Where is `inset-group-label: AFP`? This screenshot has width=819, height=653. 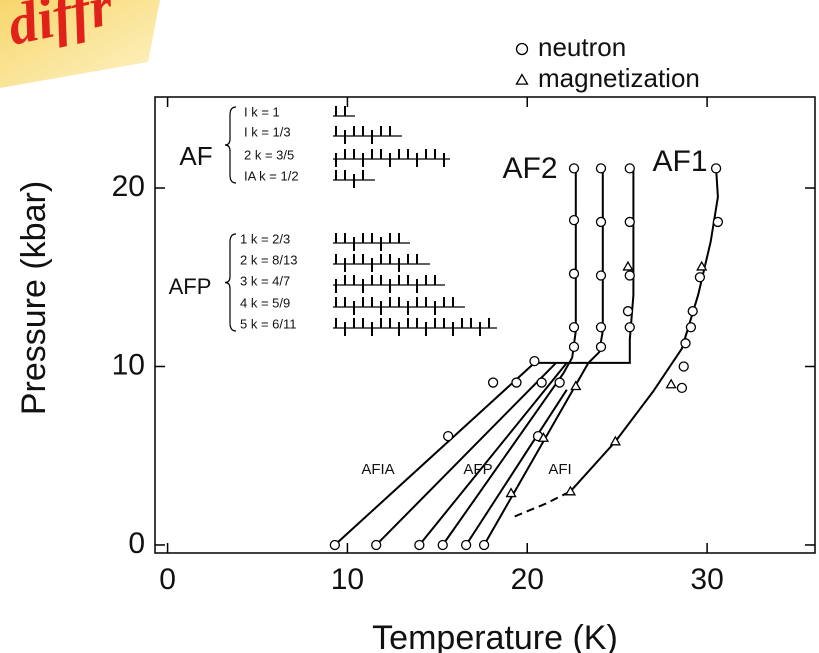
inset-group-label: AFP is located at coordinates (190, 286).